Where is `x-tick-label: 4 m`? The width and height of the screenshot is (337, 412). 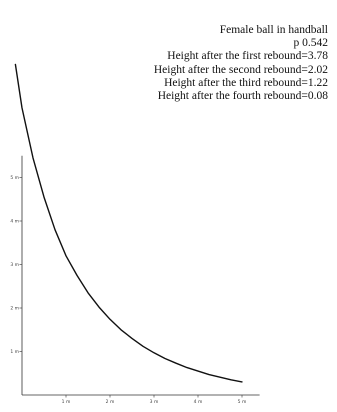
x-tick-label: 4 m is located at coordinates (198, 402).